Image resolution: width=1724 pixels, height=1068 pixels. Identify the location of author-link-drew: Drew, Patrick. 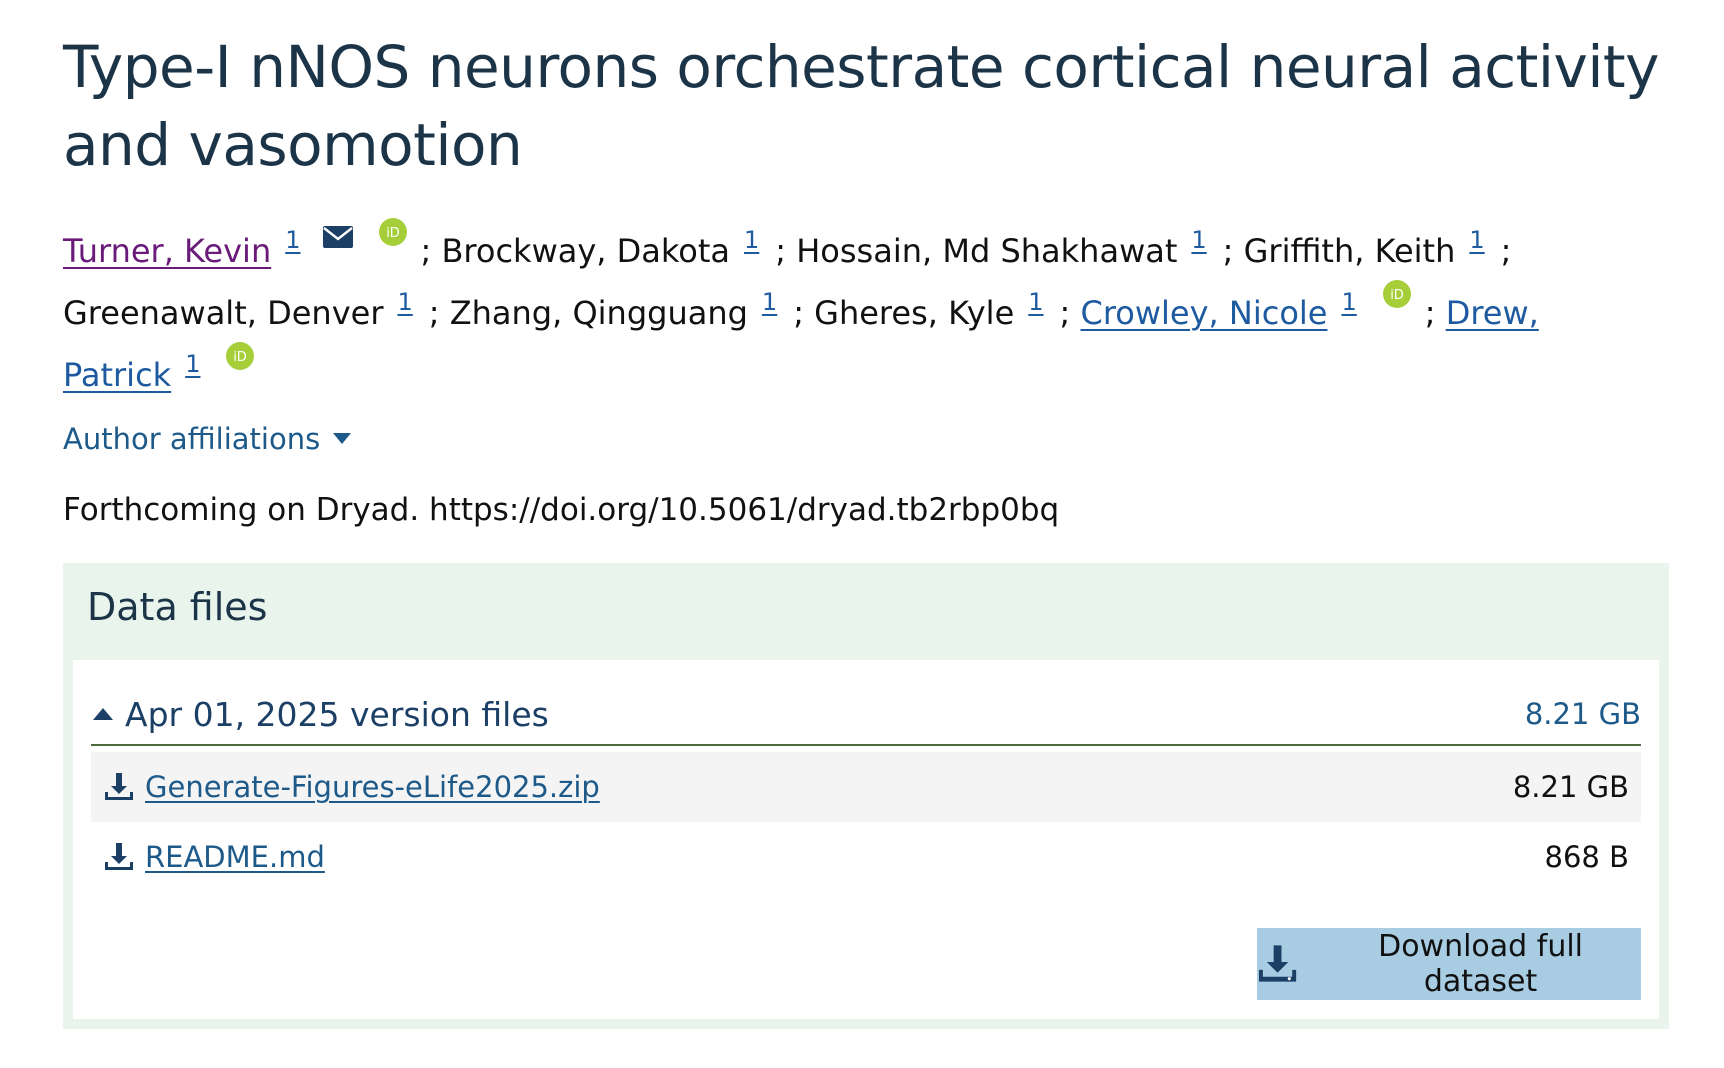
(801, 344).